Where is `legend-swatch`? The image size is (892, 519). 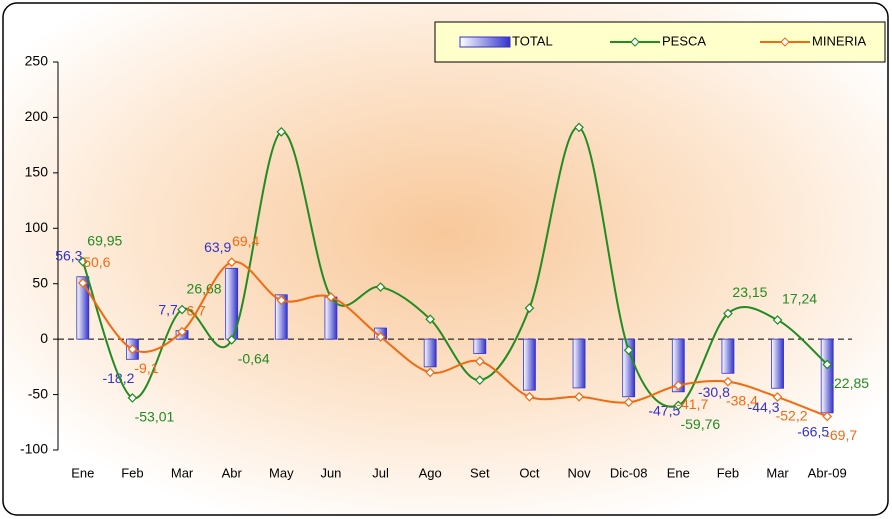
legend-swatch is located at coordinates (485, 42).